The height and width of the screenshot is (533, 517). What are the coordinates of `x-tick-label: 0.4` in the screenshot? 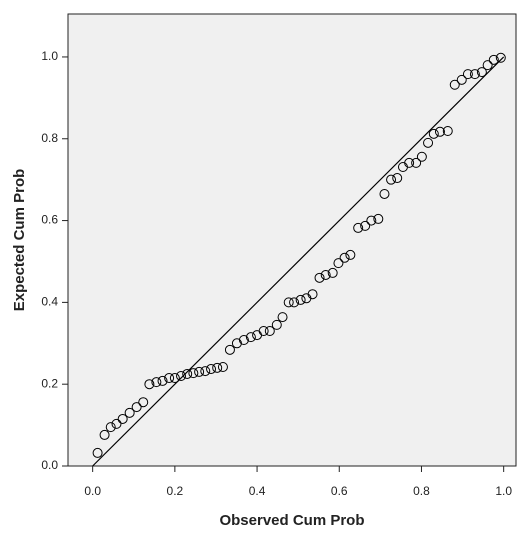 It's located at (257, 491).